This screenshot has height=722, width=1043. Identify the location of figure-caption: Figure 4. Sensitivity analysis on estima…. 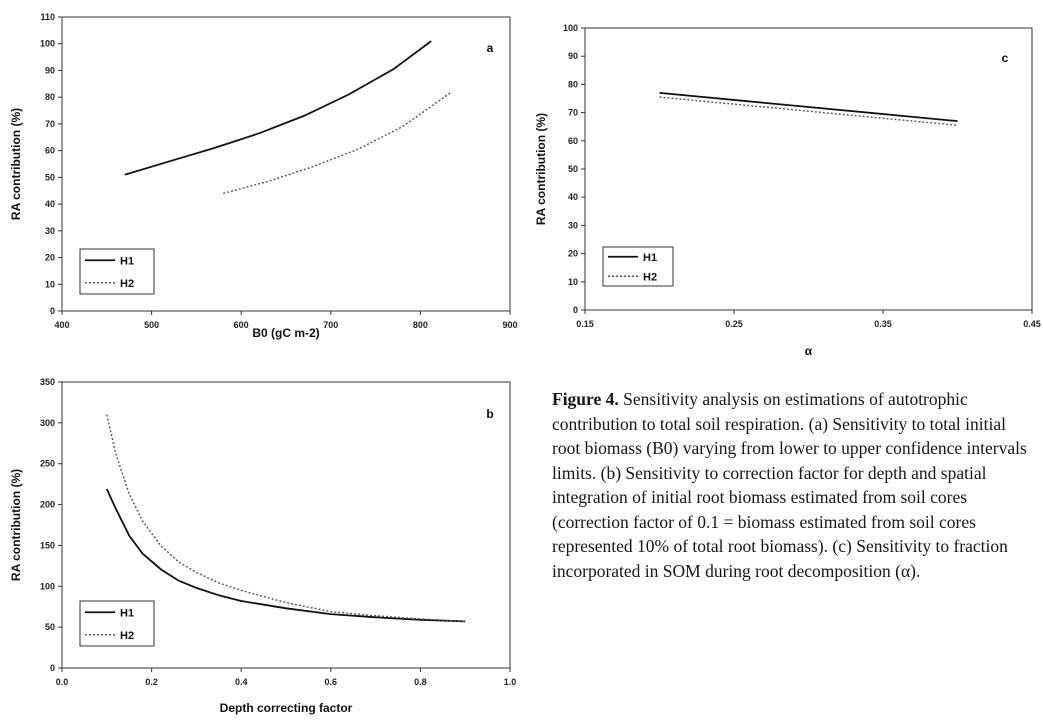
(790, 485).